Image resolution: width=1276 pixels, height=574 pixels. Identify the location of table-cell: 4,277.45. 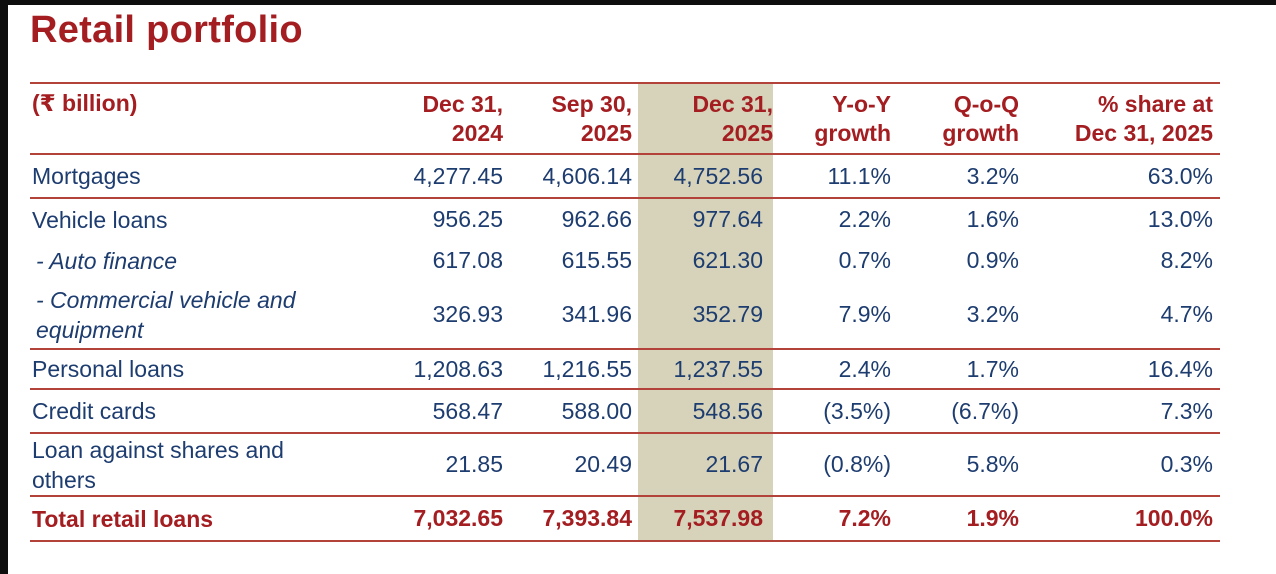
(458, 175).